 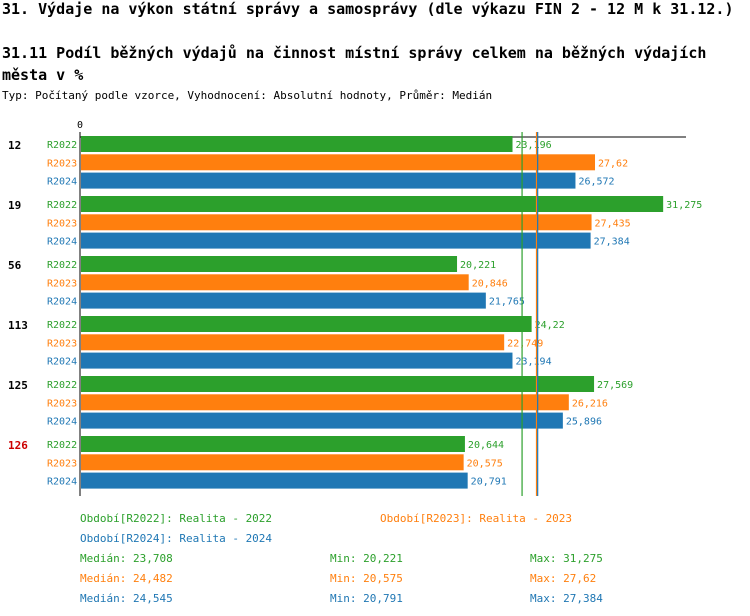 I want to click on category-label: 113, so click(x=18, y=325).